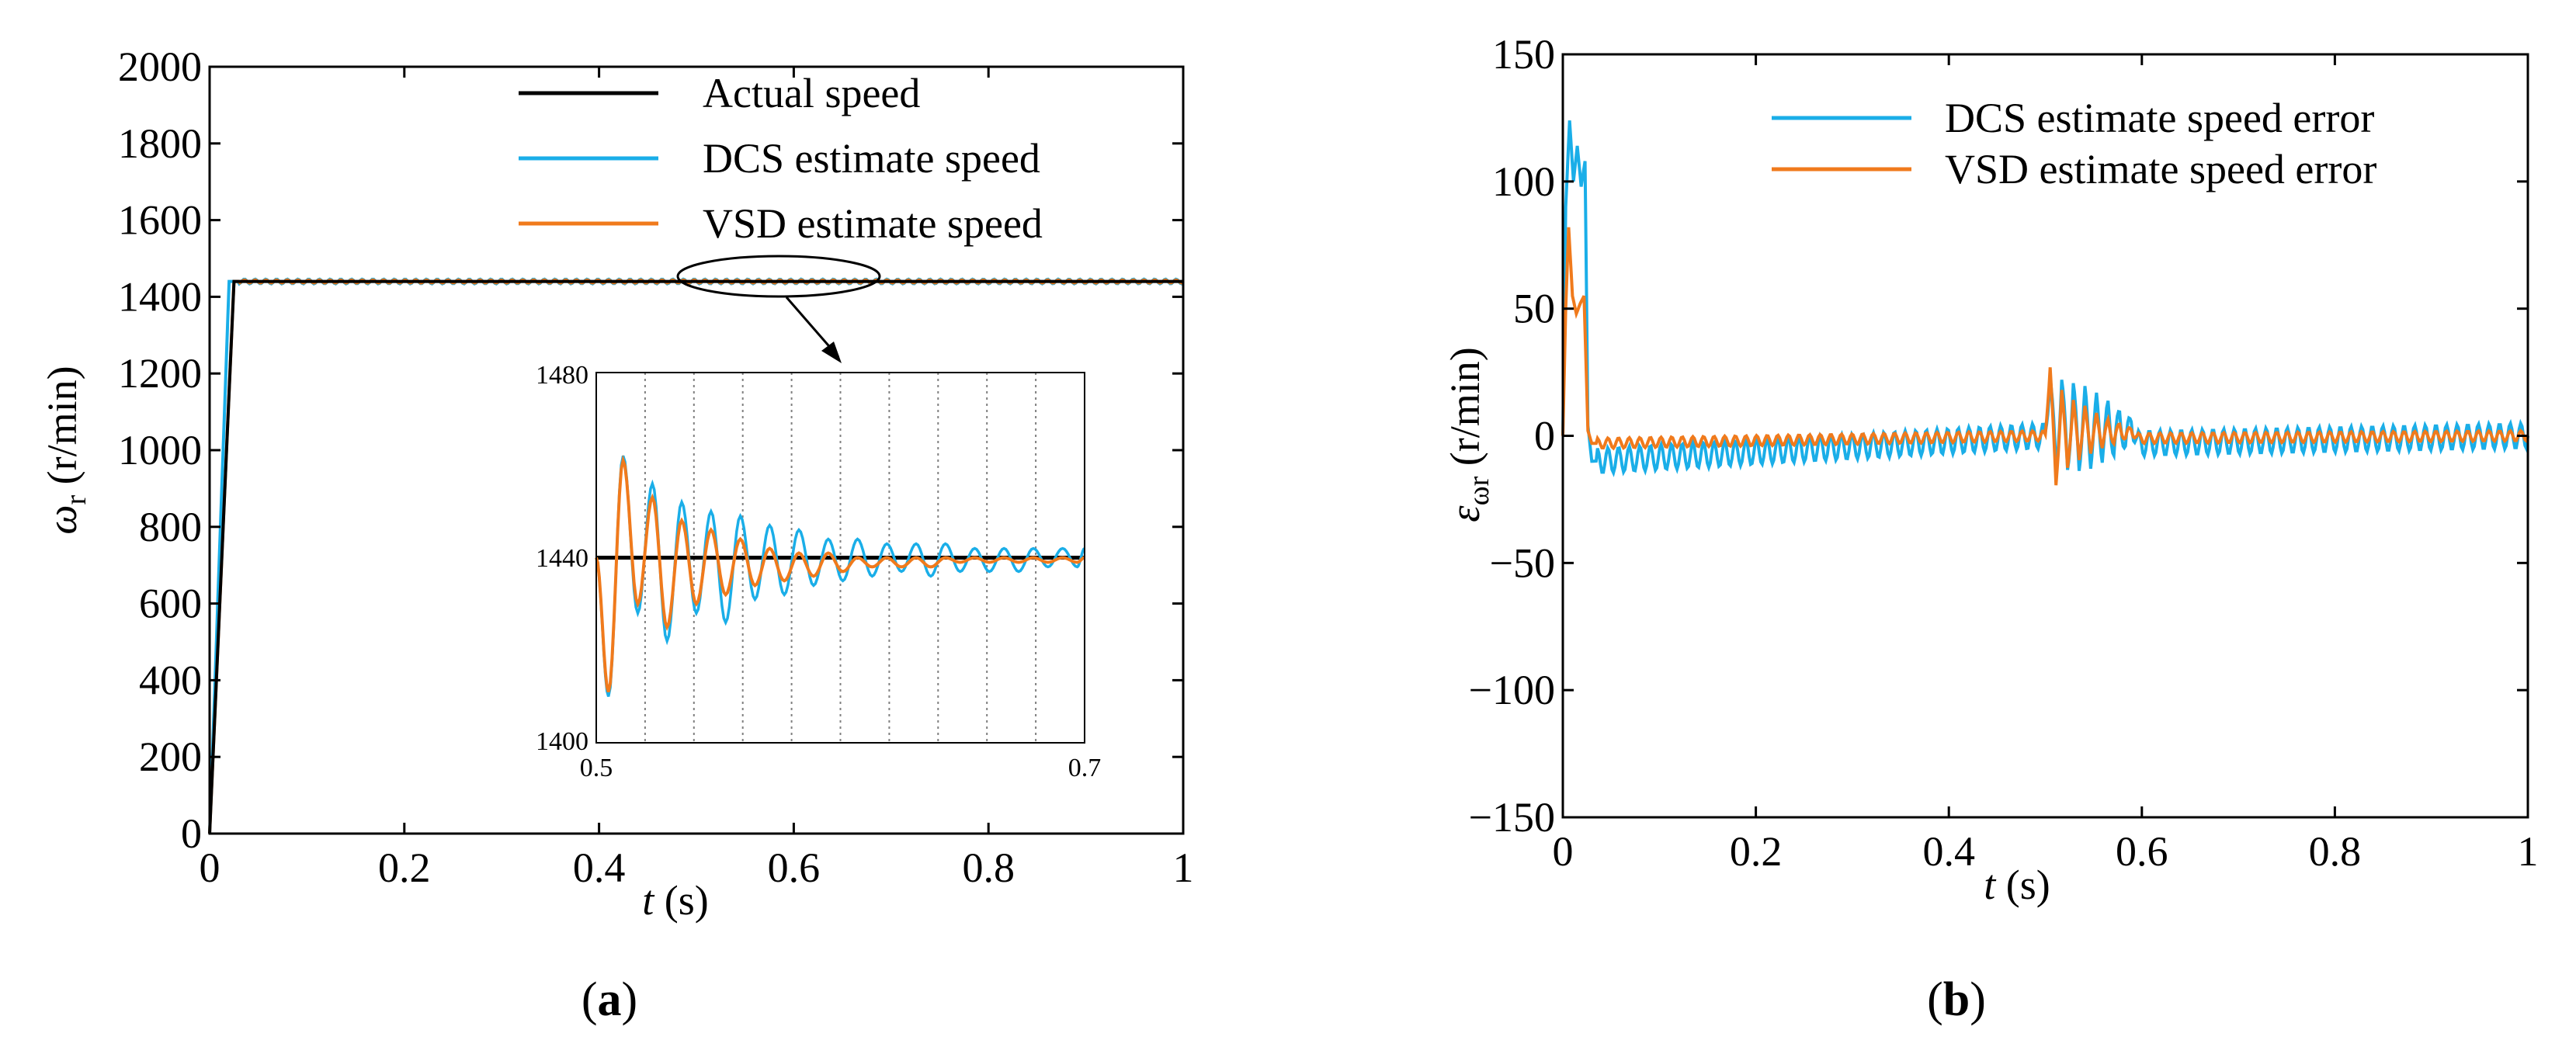  What do you see at coordinates (562, 375) in the screenshot?
I see `inset-ytick-label: 1480` at bounding box center [562, 375].